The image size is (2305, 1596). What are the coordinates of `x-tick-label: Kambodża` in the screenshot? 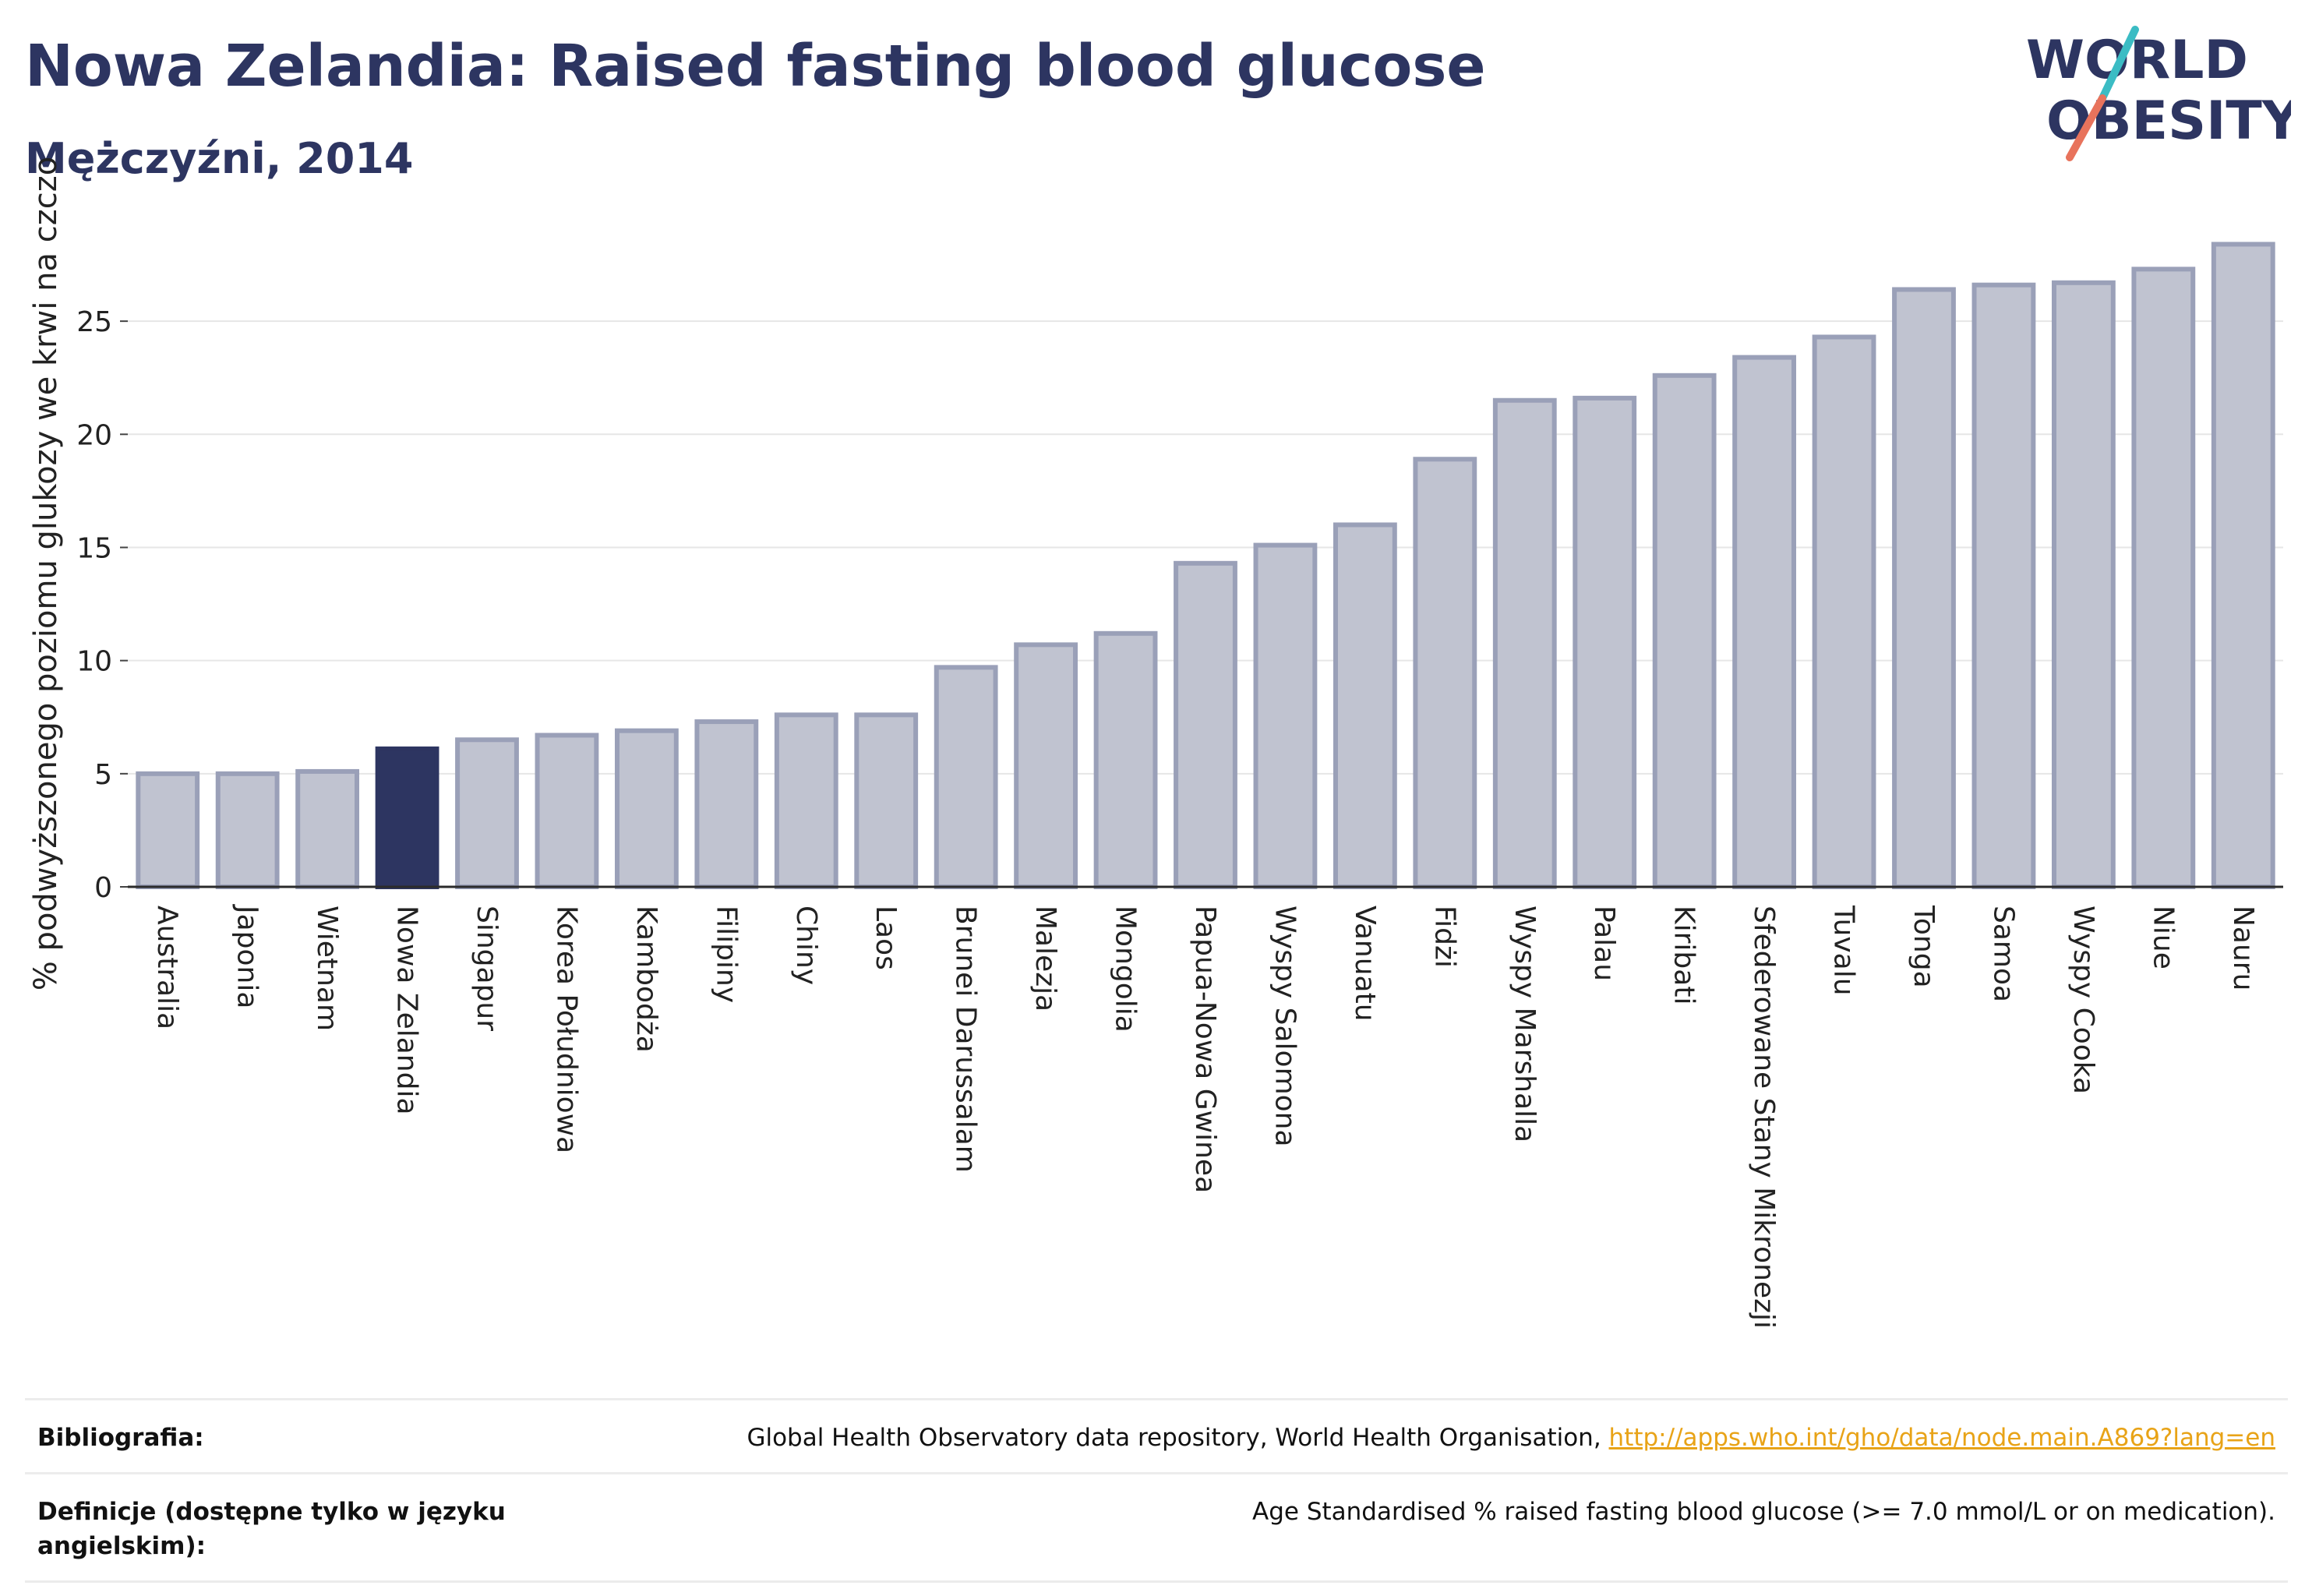 It's located at (646, 979).